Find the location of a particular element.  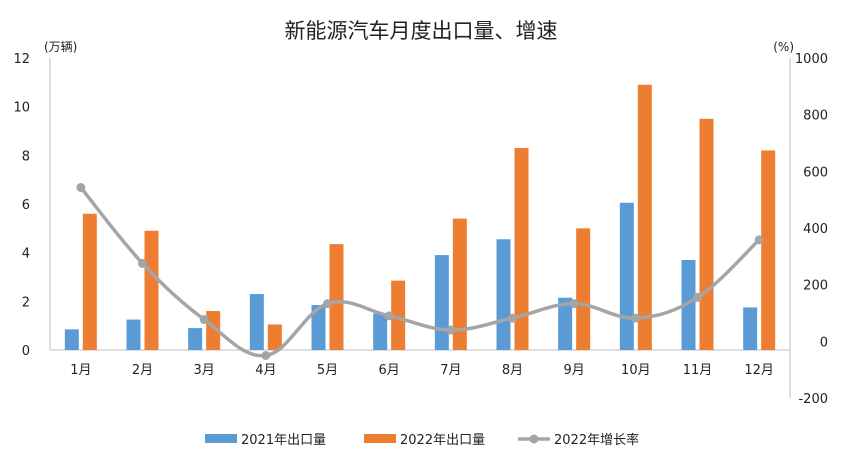

category-label: 11月 is located at coordinates (698, 370).